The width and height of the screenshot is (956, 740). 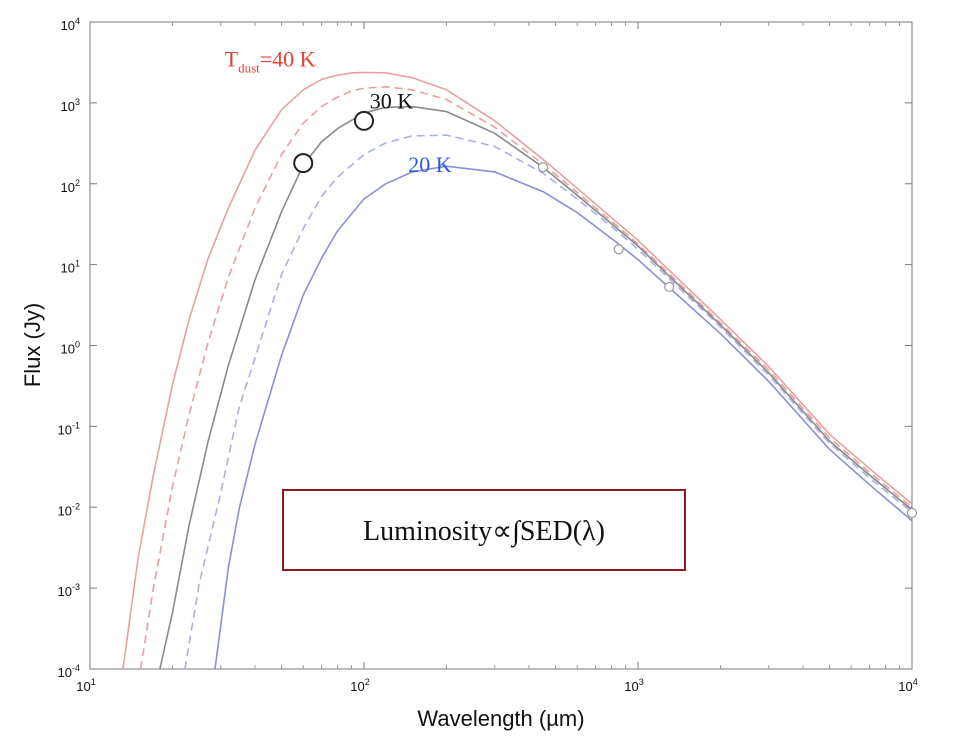 What do you see at coordinates (70, 24) in the screenshot?
I see `y-tick-label: 10⁴` at bounding box center [70, 24].